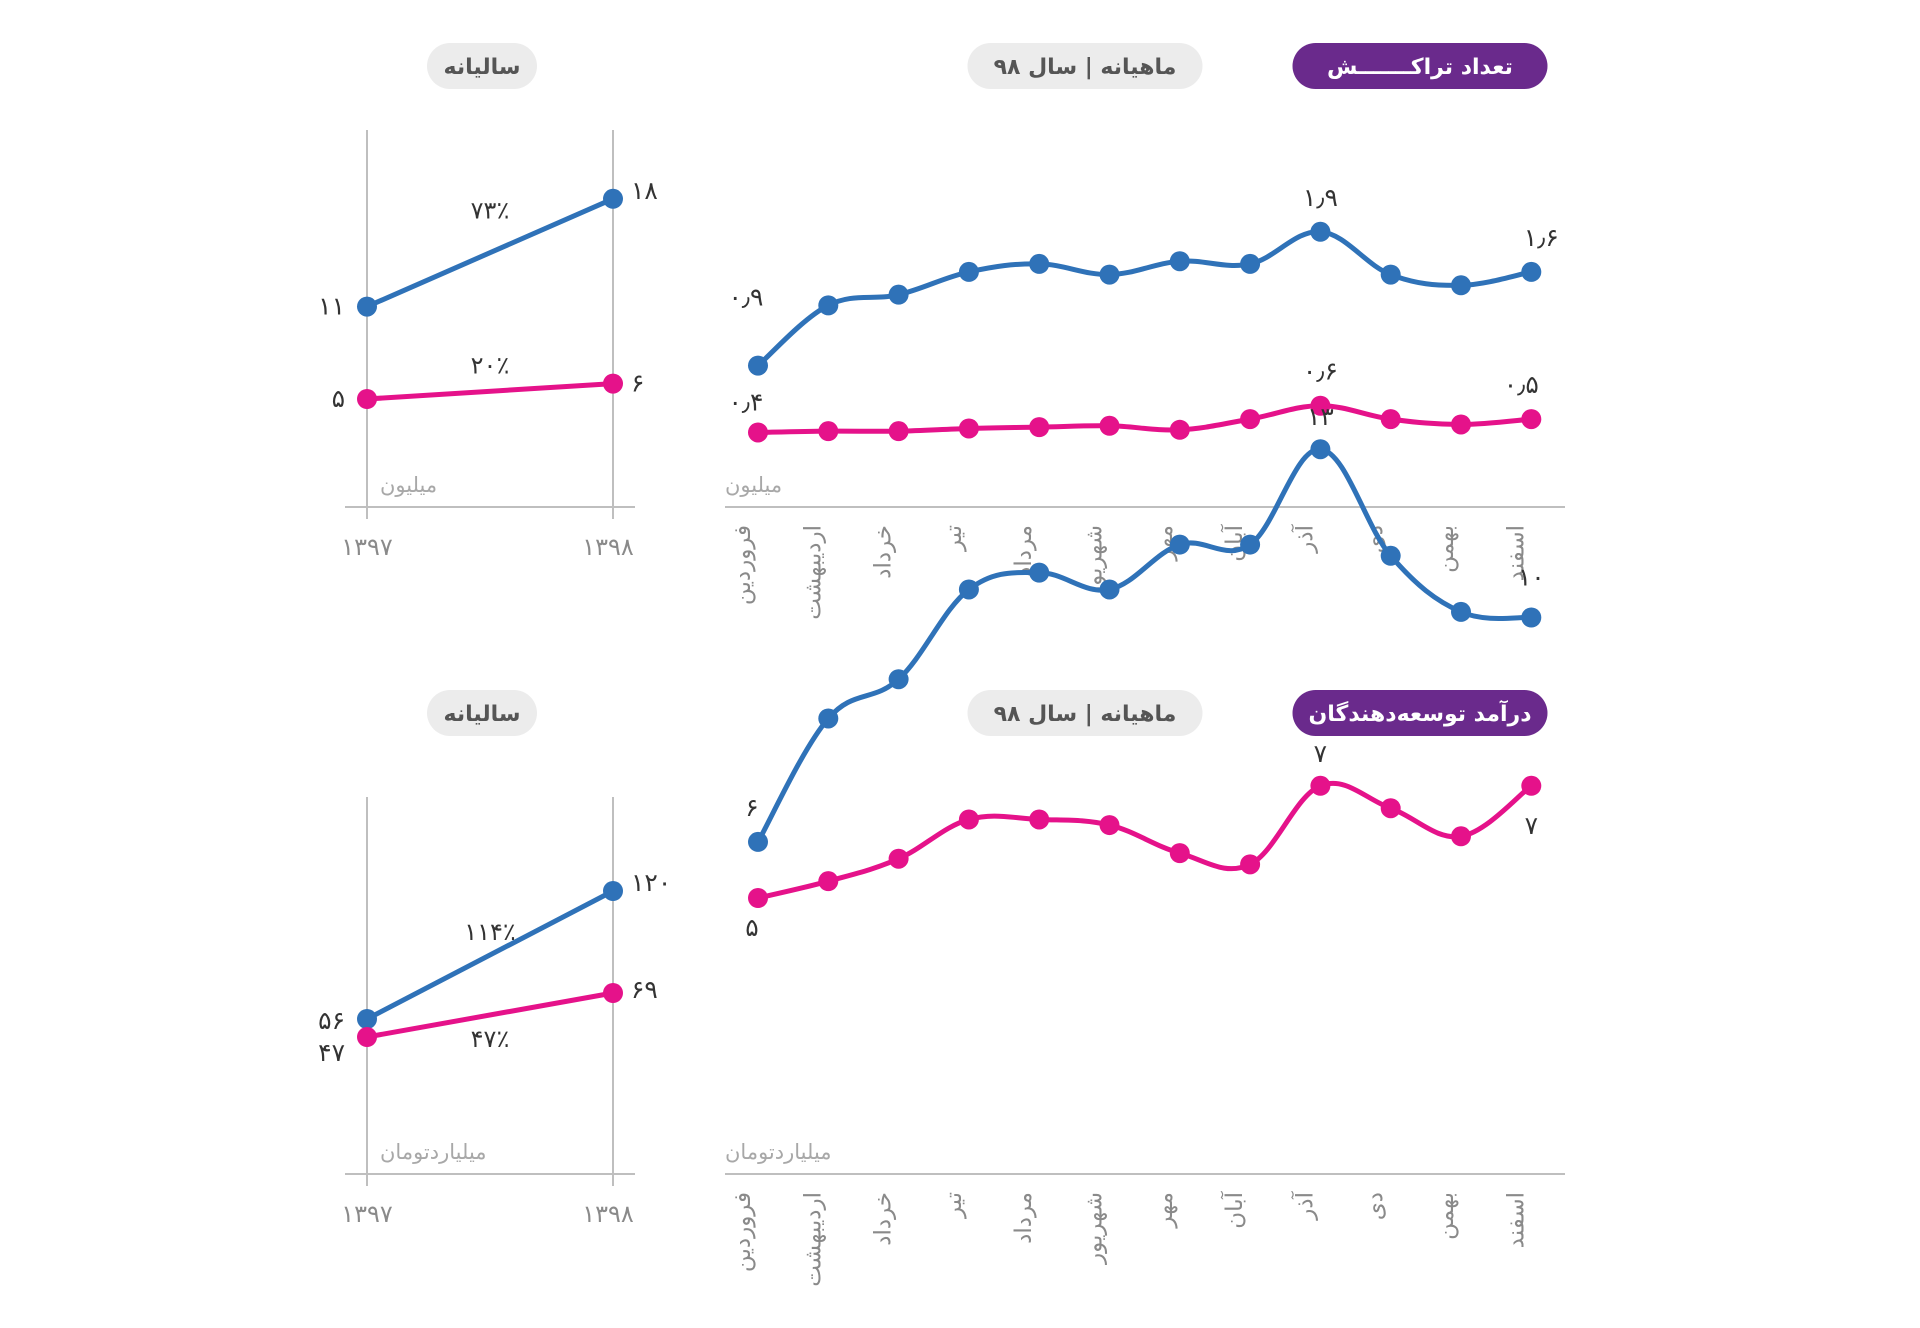 The width and height of the screenshot is (1920, 1328). What do you see at coordinates (490, 932) in the screenshot?
I see `growth-label: ۱۱۴٪` at bounding box center [490, 932].